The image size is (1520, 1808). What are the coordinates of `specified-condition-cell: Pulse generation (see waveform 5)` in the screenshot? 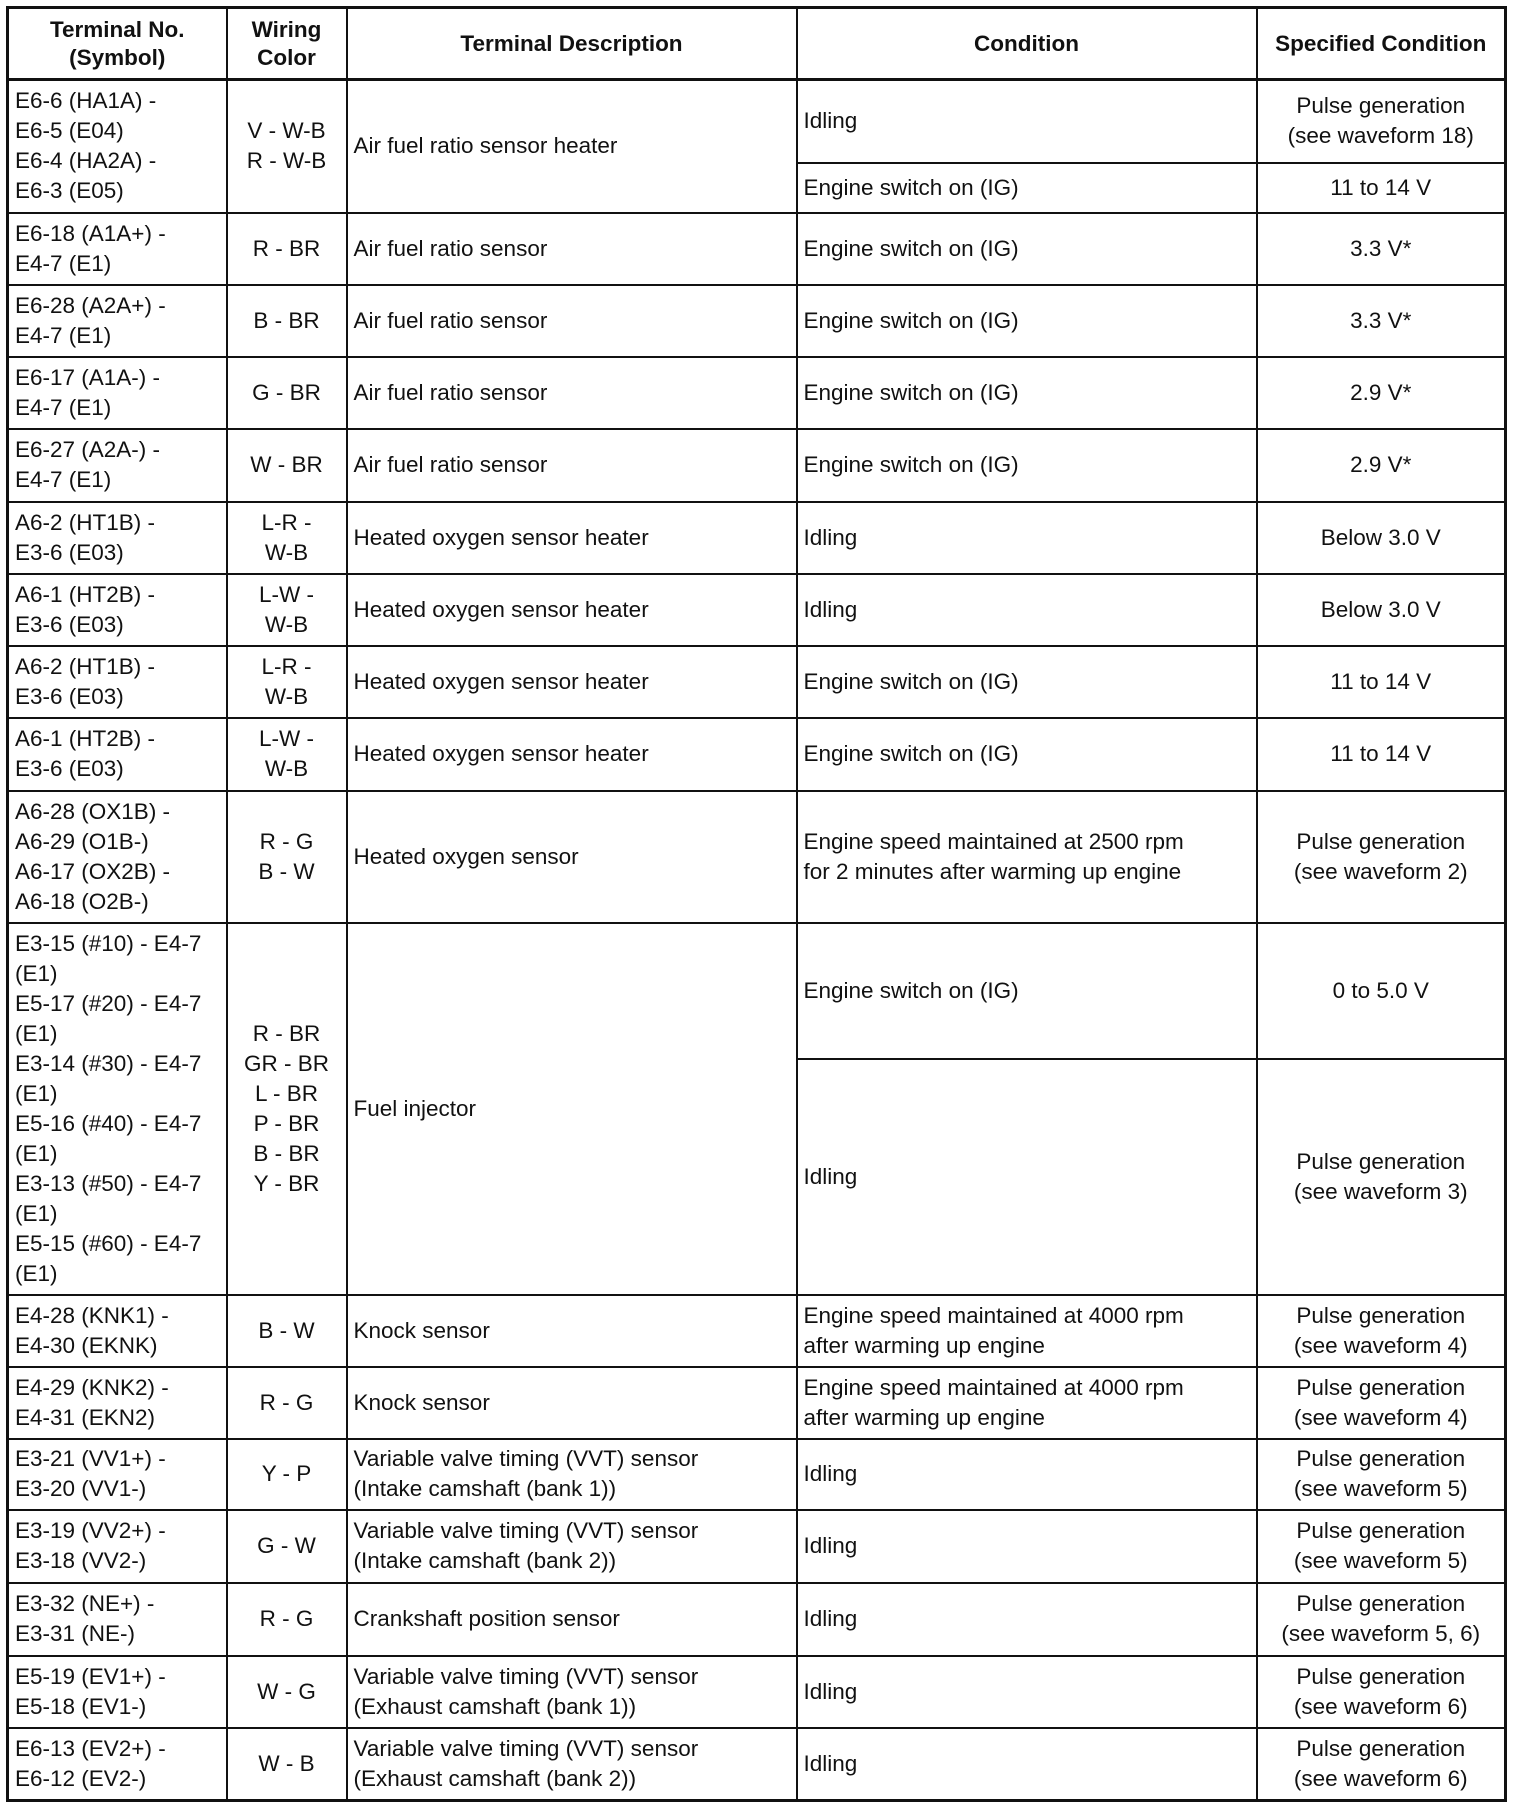 It's located at (1381, 1546).